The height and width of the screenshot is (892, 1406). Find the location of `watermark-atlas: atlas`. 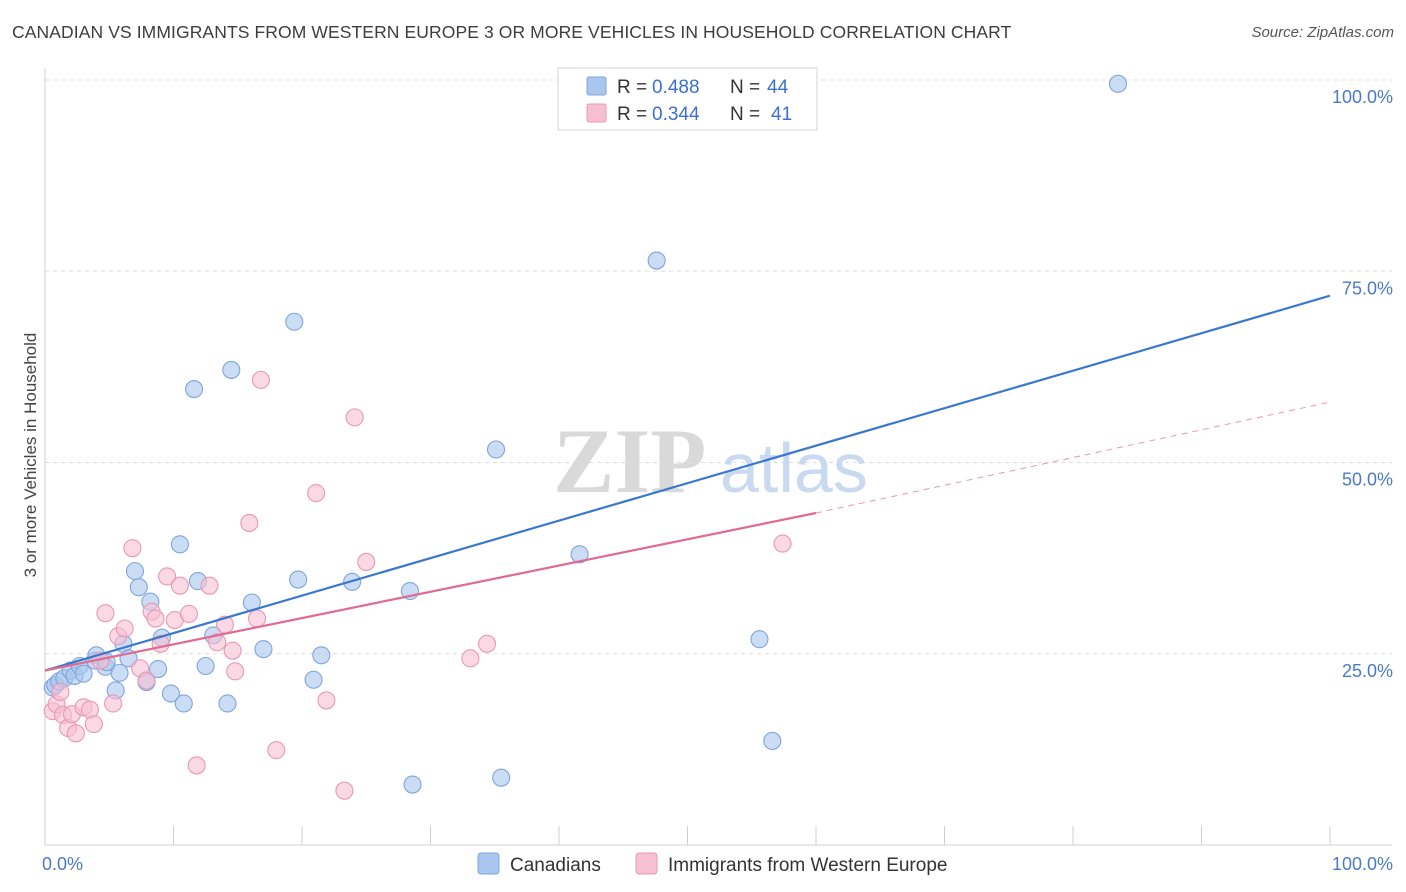

watermark-atlas: atlas is located at coordinates (794, 468).